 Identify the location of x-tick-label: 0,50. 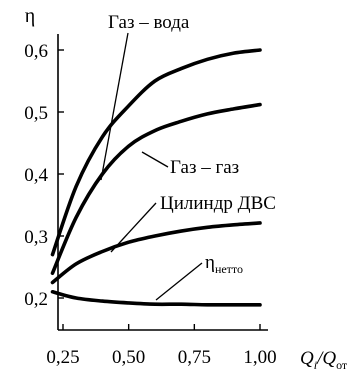
(128, 357).